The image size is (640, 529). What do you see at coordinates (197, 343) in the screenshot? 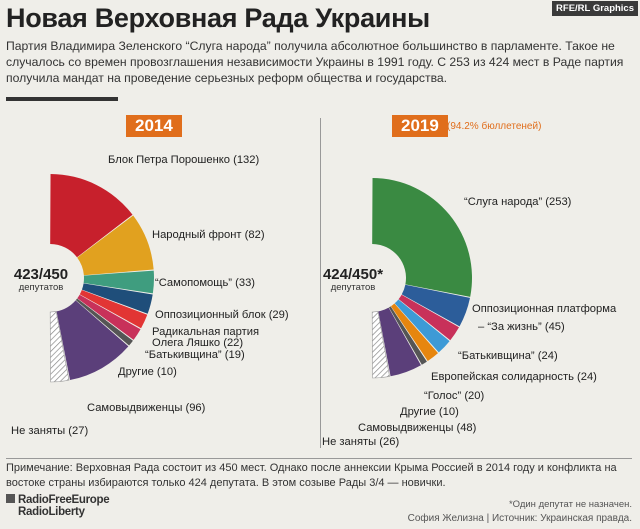
I see `donut-2014-label-4-line-1: Олега Ляшко (22)` at bounding box center [197, 343].